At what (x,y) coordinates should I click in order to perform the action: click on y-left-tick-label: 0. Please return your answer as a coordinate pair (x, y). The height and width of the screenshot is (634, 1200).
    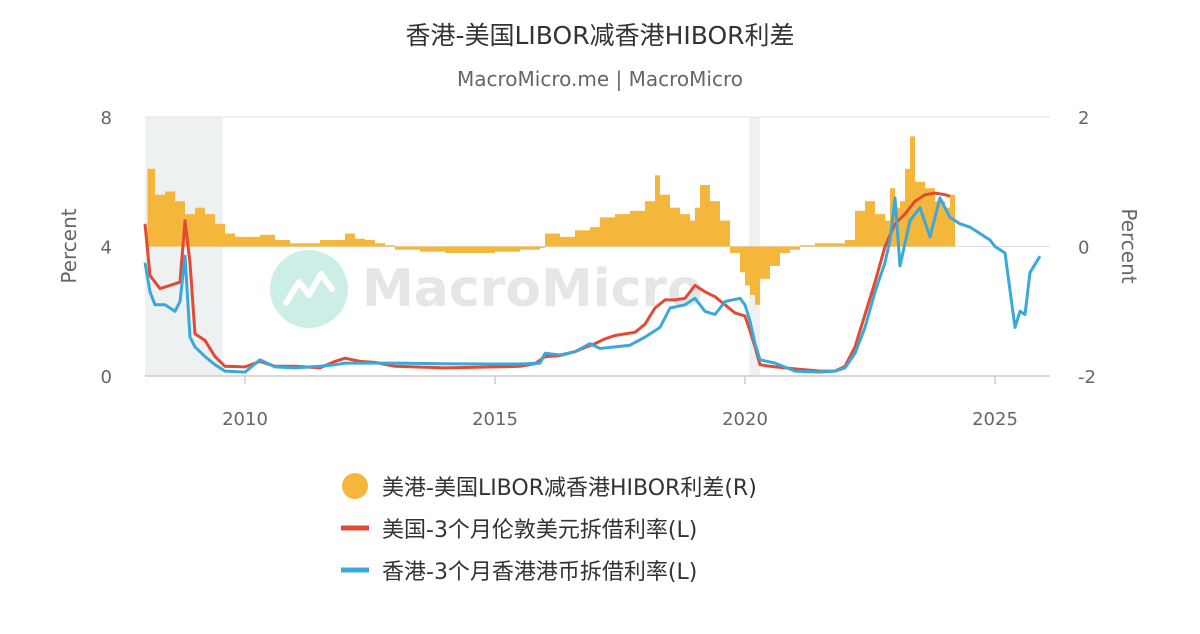
    Looking at the image, I should click on (106, 377).